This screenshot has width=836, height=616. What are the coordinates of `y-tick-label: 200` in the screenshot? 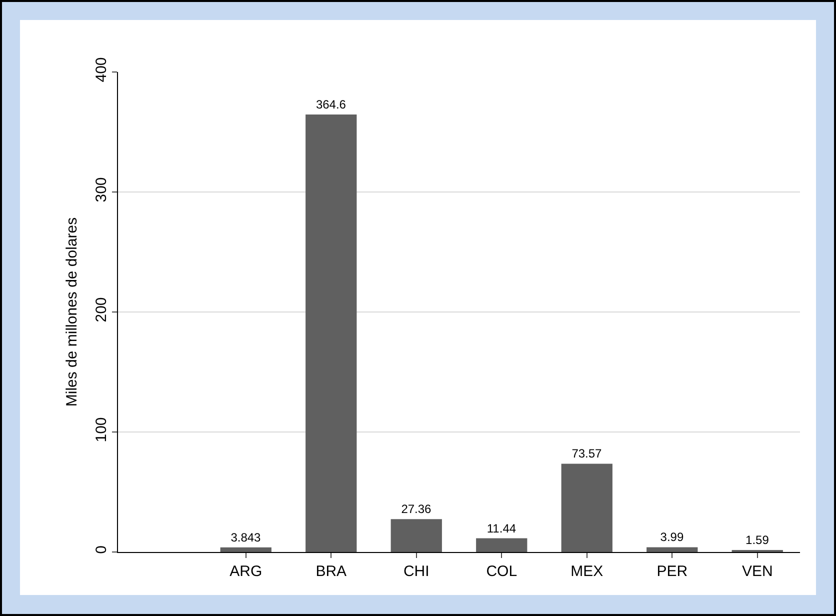 It's located at (101, 309).